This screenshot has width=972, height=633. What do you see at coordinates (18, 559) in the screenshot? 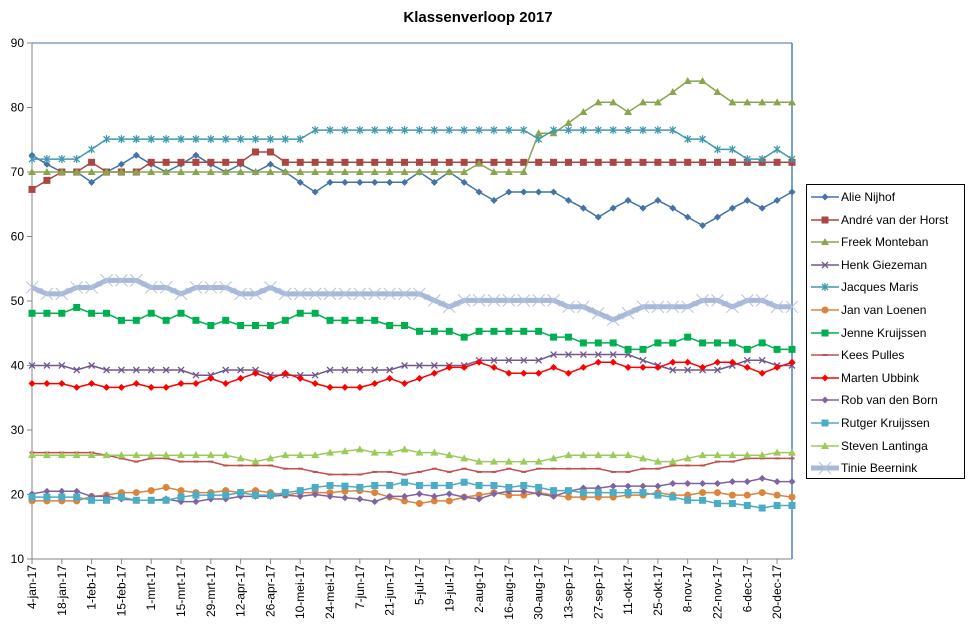
I see `y-tick-label: 10` at bounding box center [18, 559].